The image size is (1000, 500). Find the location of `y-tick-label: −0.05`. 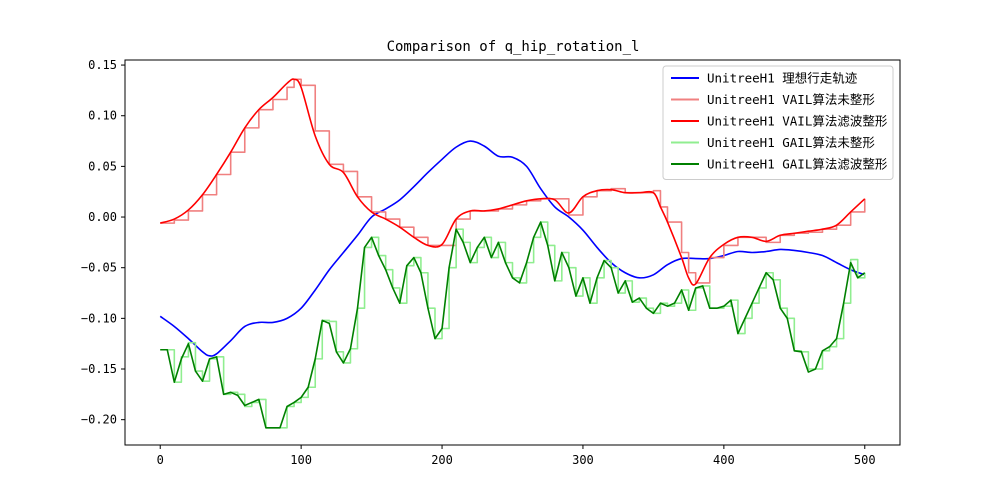

y-tick-label: −0.05 is located at coordinates (99, 268).